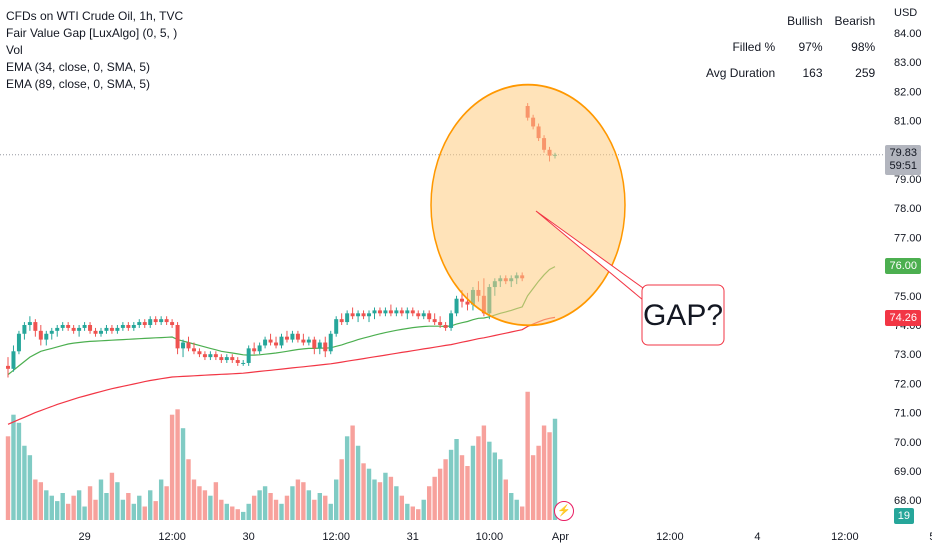 Image resolution: width=932 pixels, height=550 pixels. I want to click on price-tick-label: 69.00, so click(908, 472).